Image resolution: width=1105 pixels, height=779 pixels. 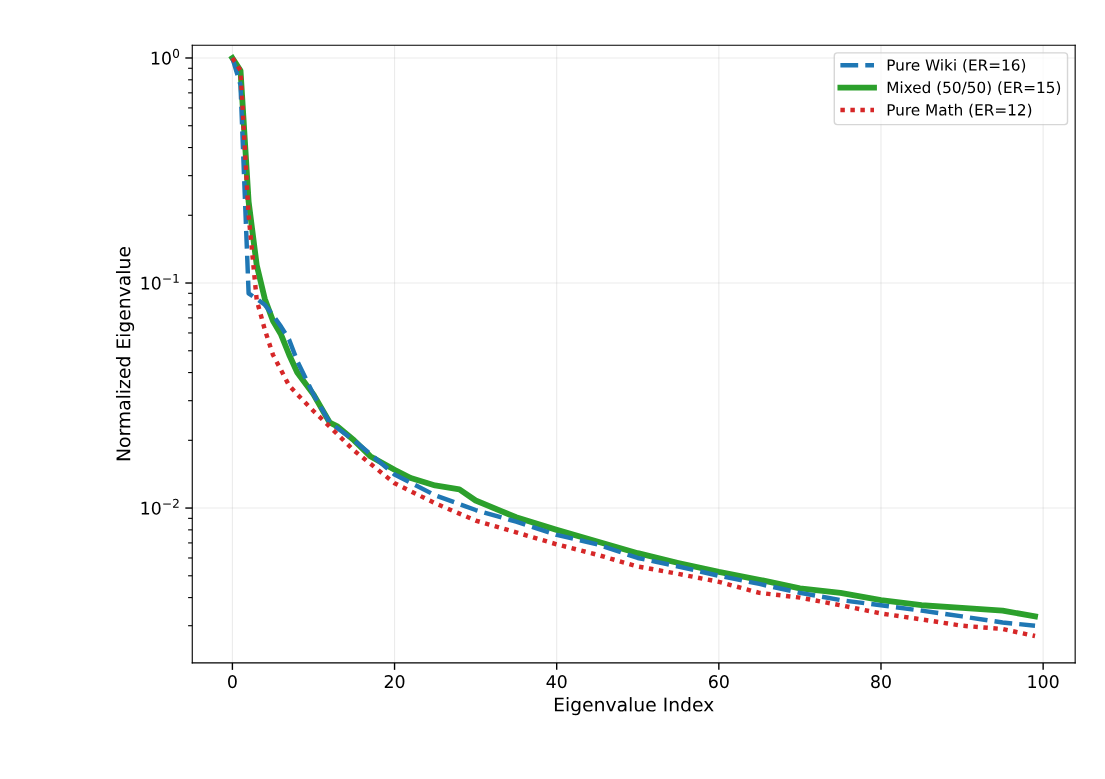 I want to click on x-tick-label: 20, so click(x=394, y=682).